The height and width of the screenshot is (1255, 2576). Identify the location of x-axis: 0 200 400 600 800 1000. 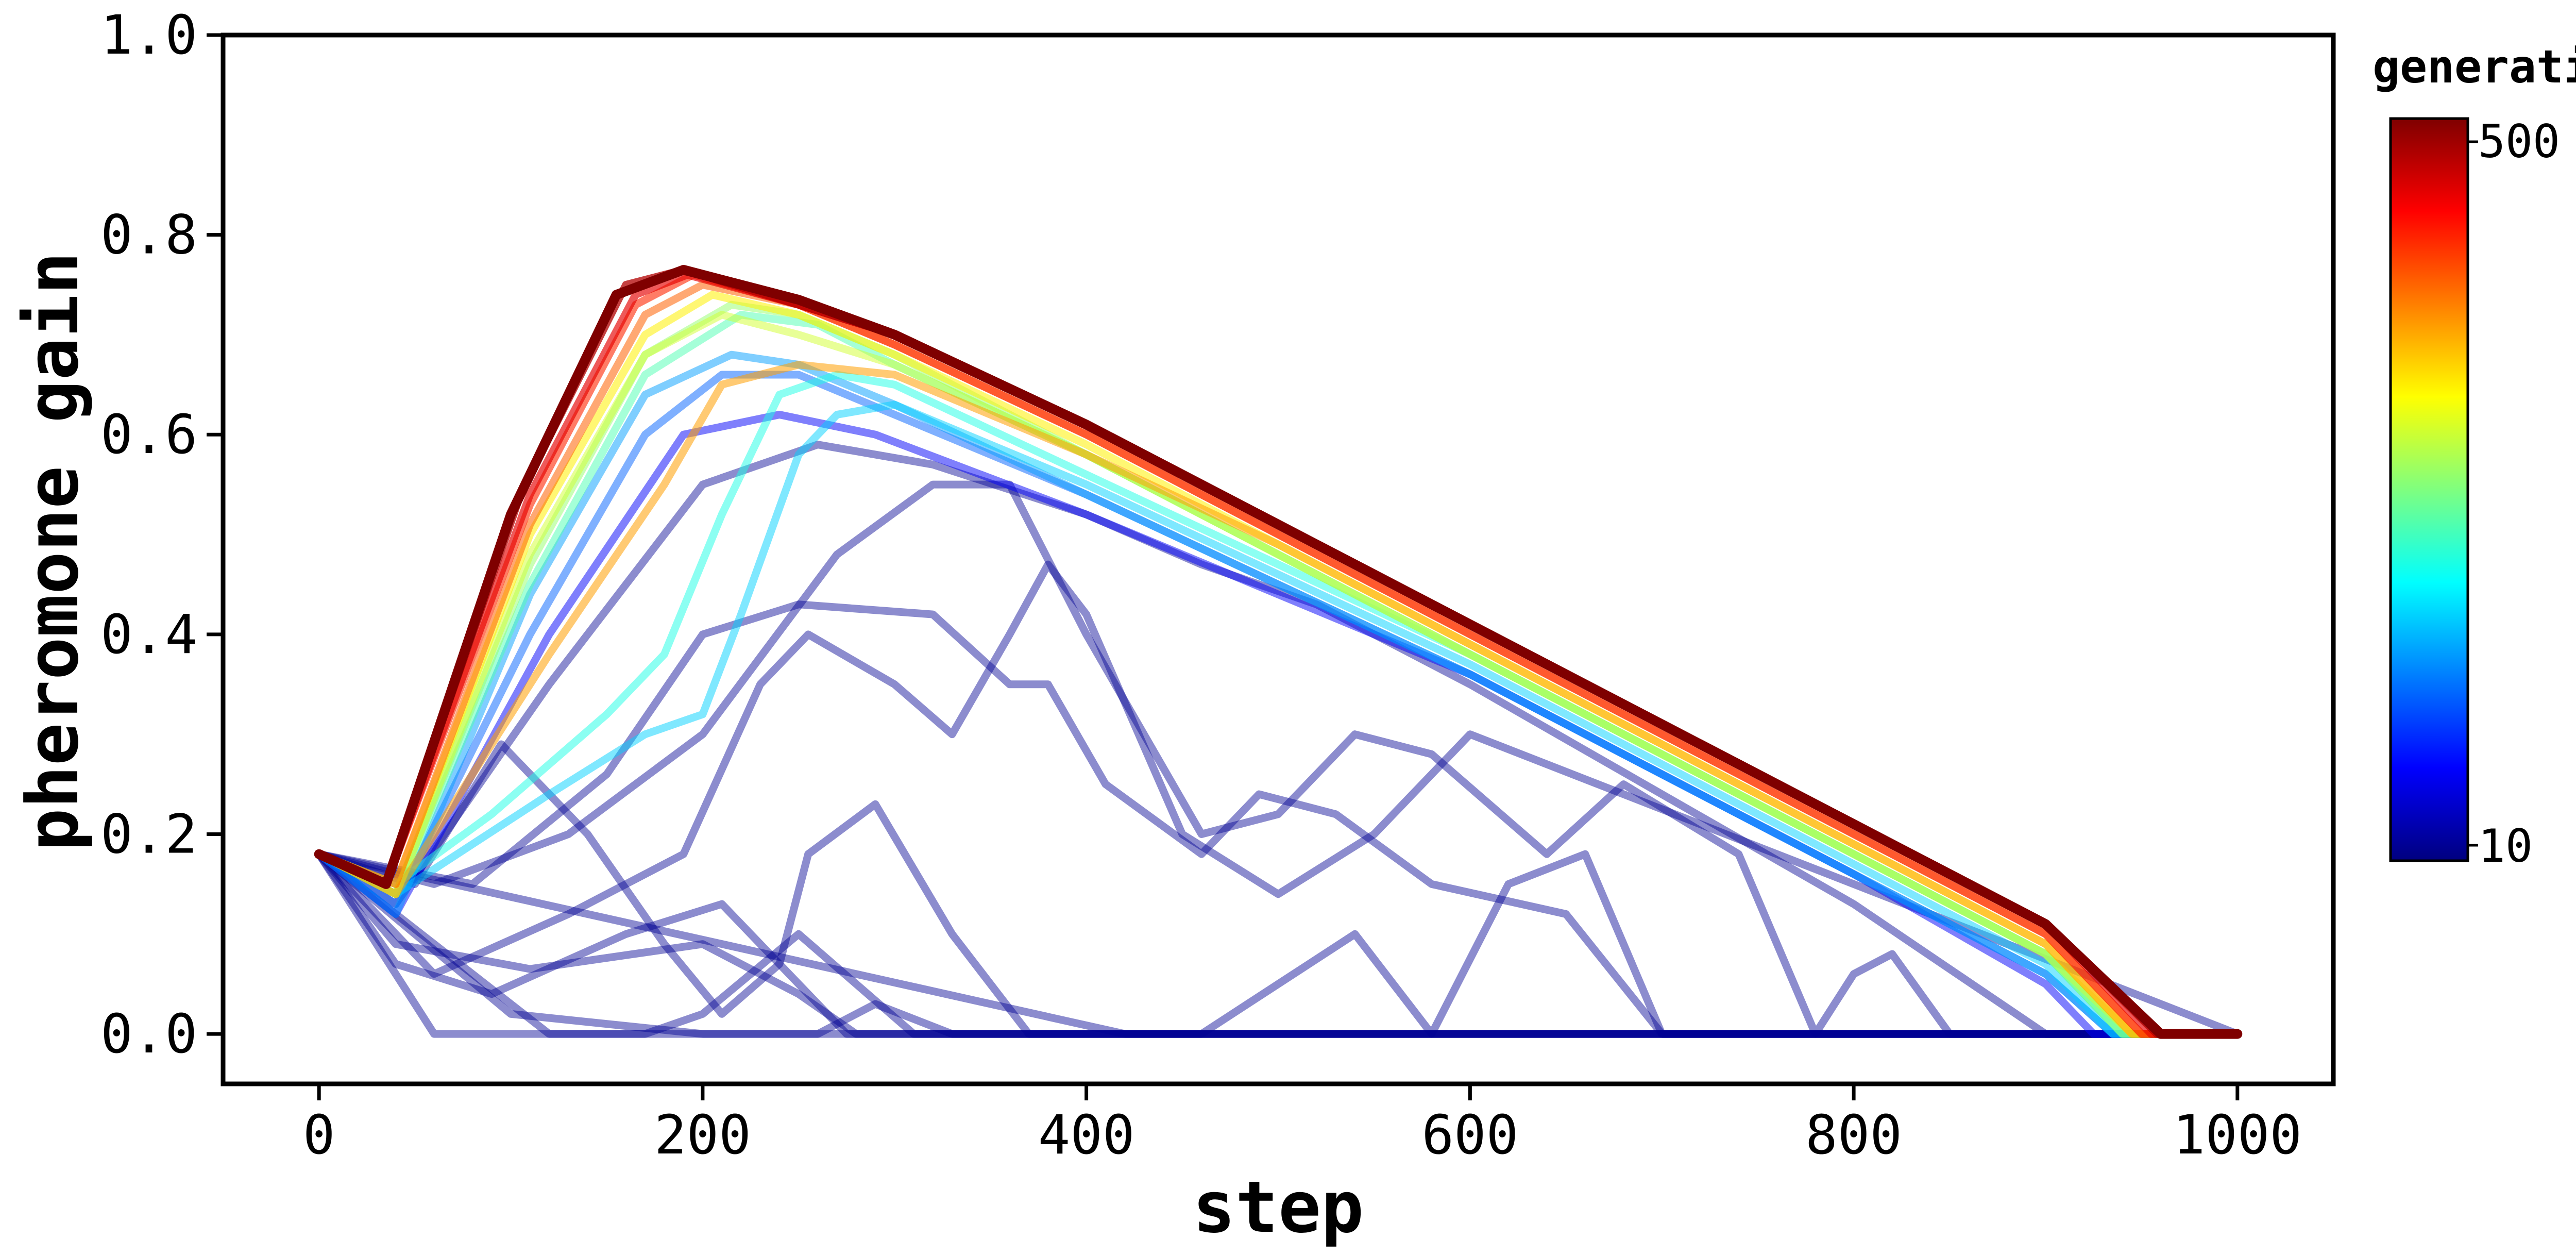
(1302, 1125).